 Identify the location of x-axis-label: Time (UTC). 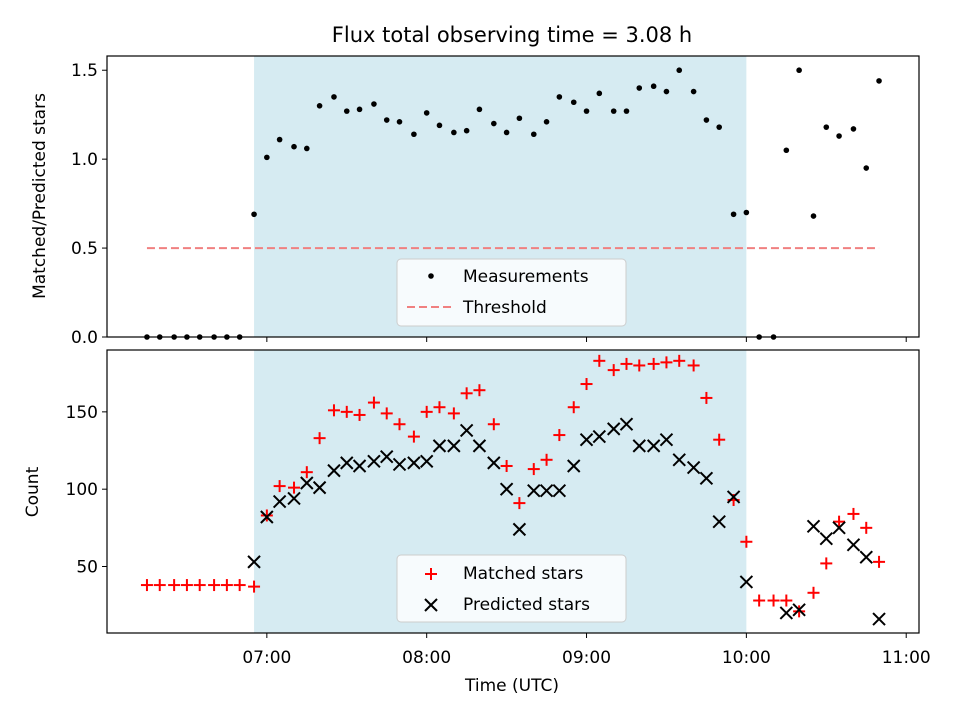
(511, 686).